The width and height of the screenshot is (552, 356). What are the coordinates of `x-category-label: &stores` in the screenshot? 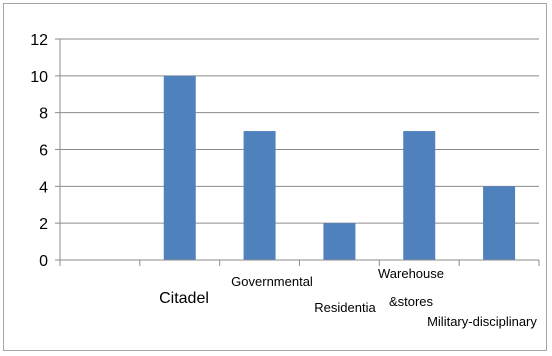 It's located at (411, 301).